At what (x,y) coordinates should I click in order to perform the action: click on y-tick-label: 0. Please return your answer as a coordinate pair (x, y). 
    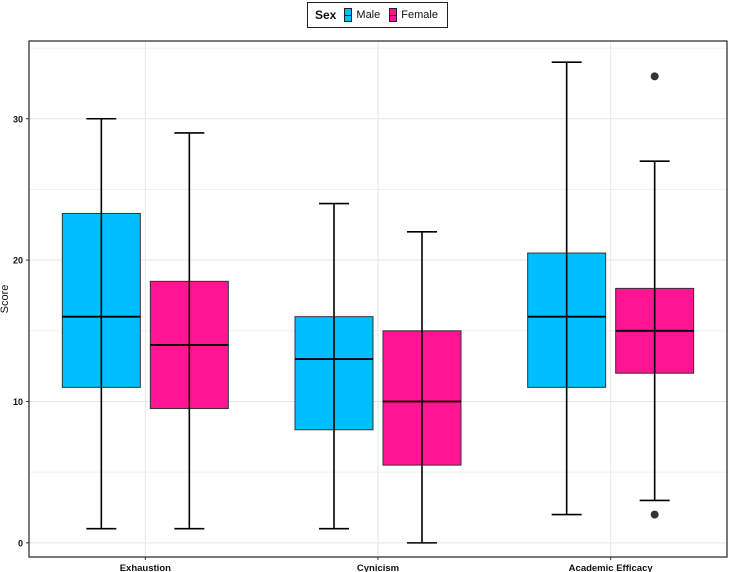
    Looking at the image, I should click on (20, 543).